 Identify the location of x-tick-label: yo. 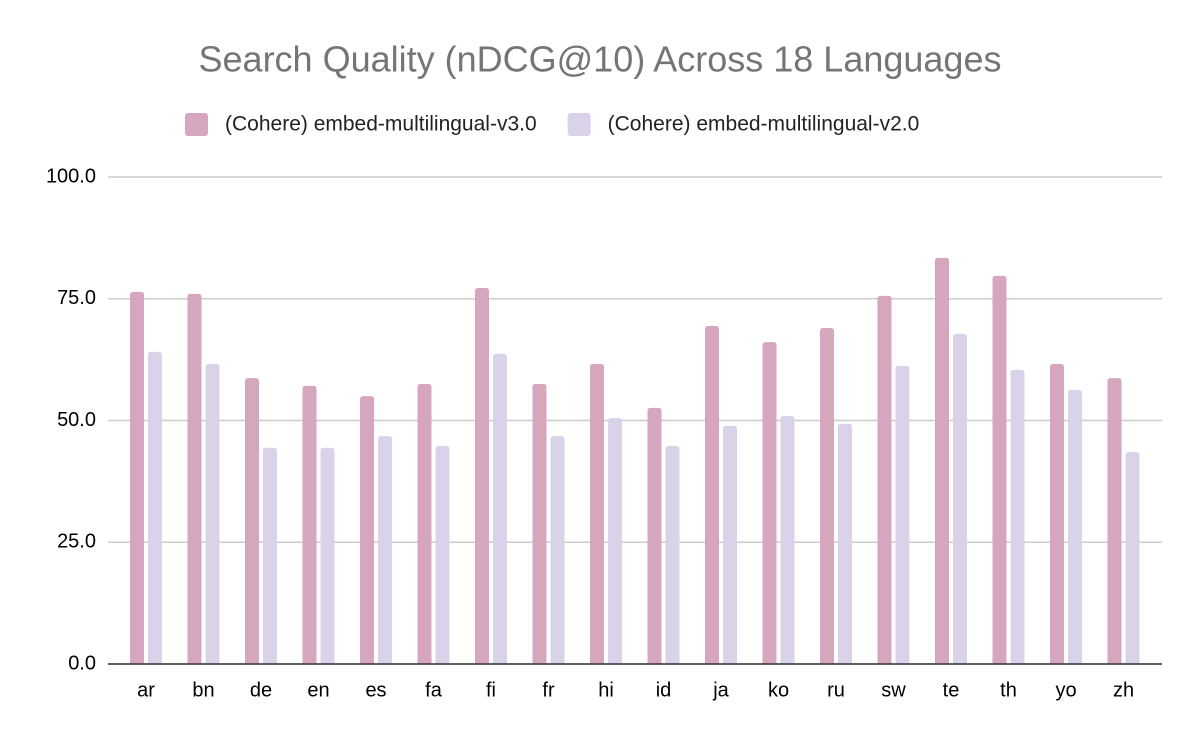
(1065, 690).